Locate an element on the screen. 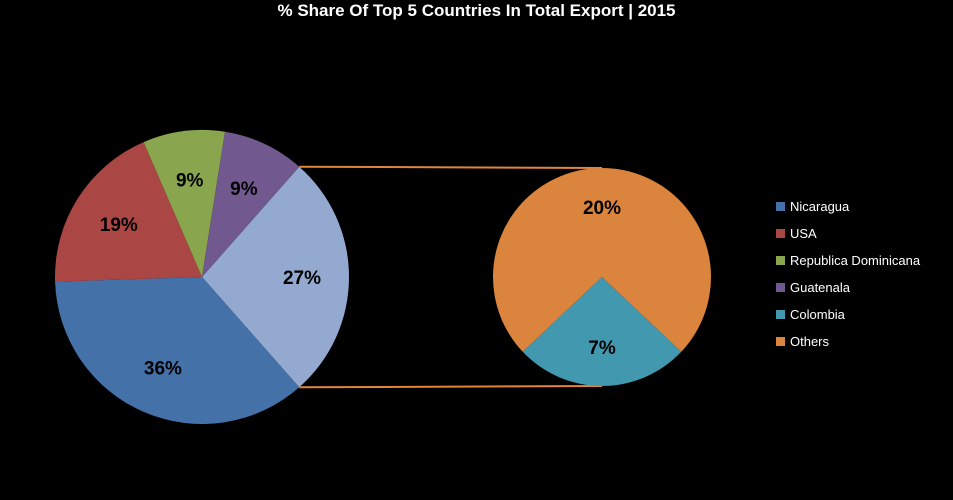  legend-item-colombia: Colombia is located at coordinates (848, 314).